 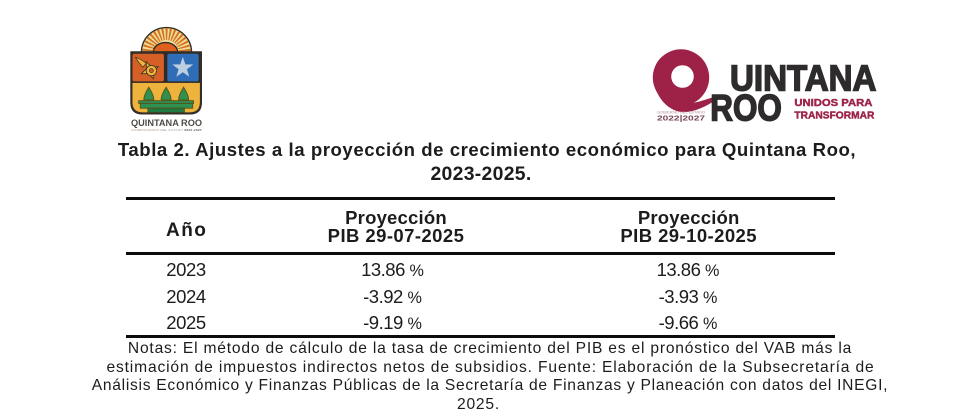 I want to click on svg-text: GOBIERNO DEL ESTADO, so click(x=681, y=112).